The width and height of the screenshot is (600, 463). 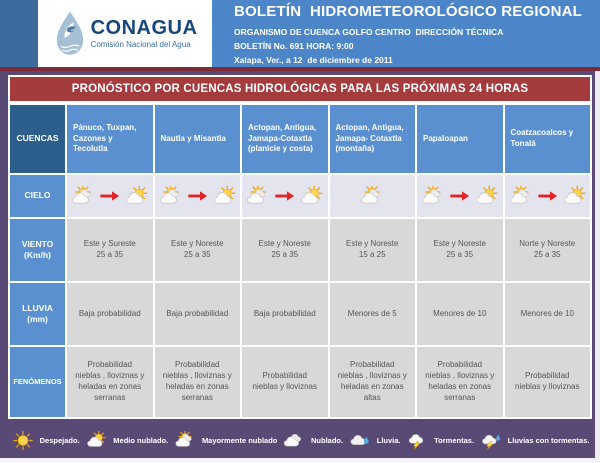 I want to click on row-label-fenomenos: FENÓMENOS, so click(x=37, y=382).